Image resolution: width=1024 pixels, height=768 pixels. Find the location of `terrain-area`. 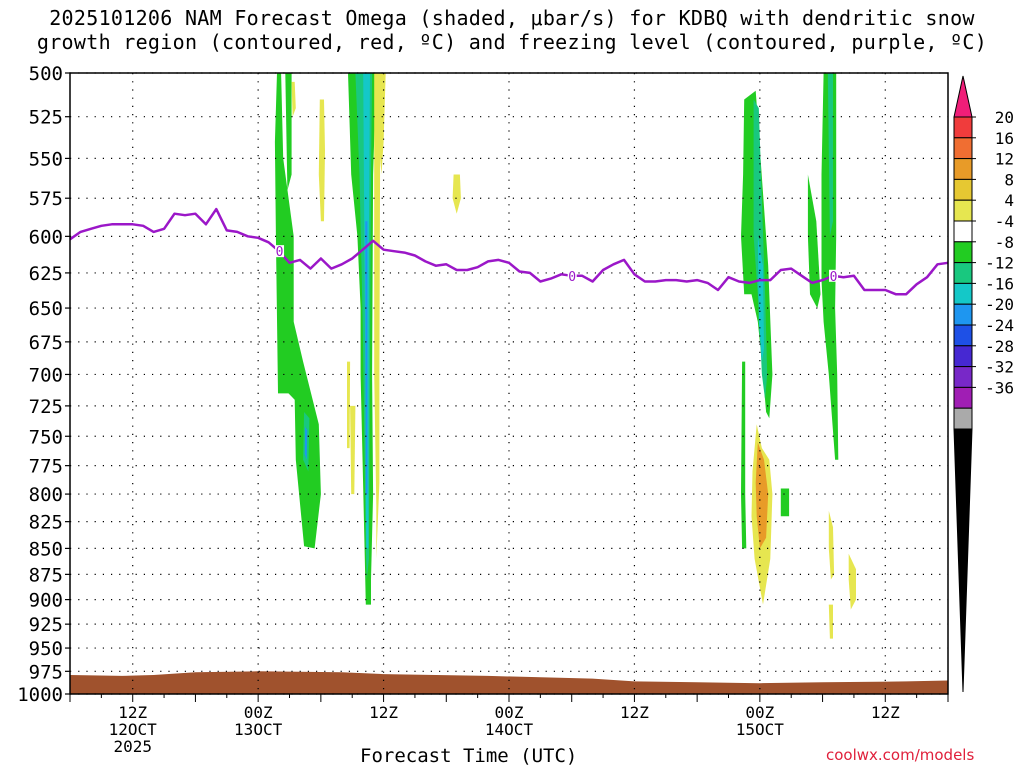

terrain-area is located at coordinates (509, 682).